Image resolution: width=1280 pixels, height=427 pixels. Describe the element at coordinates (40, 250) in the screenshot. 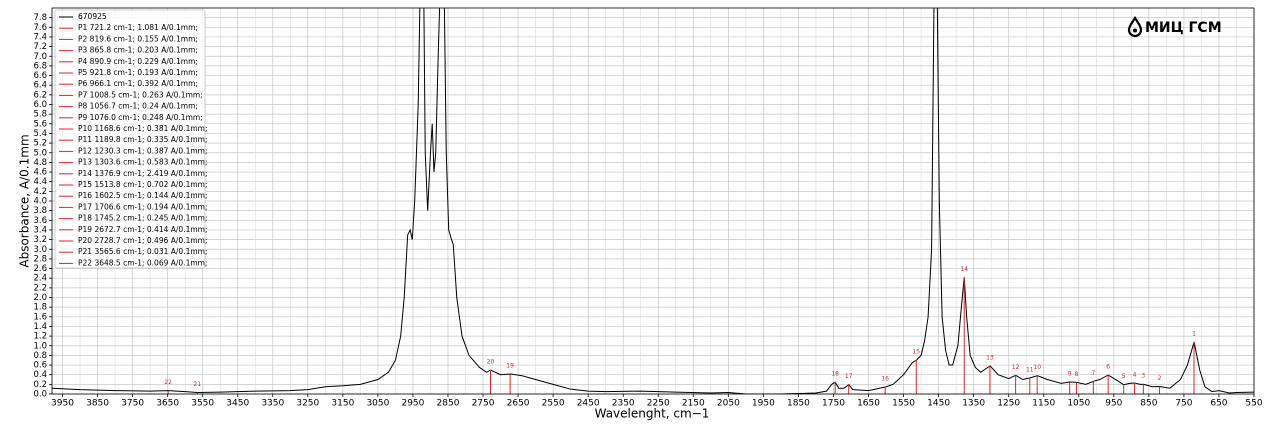

I see `y-tick-label: 3.0` at that location.